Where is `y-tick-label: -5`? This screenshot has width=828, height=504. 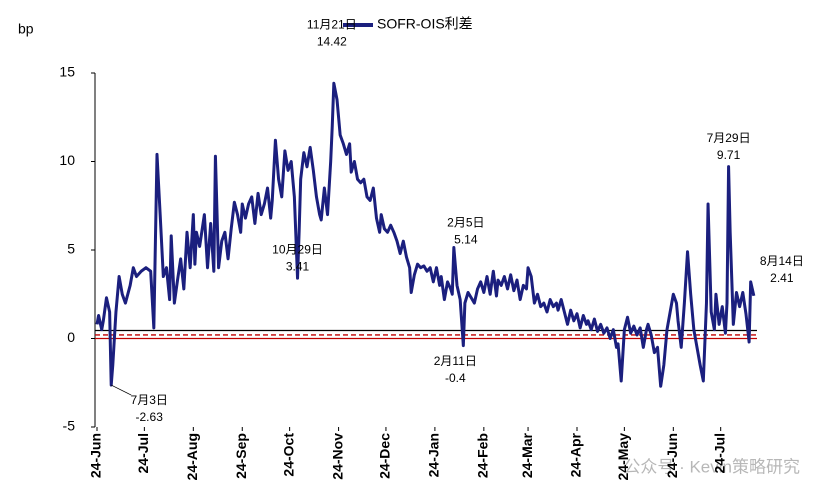 y-tick-label: -5 is located at coordinates (69, 426).